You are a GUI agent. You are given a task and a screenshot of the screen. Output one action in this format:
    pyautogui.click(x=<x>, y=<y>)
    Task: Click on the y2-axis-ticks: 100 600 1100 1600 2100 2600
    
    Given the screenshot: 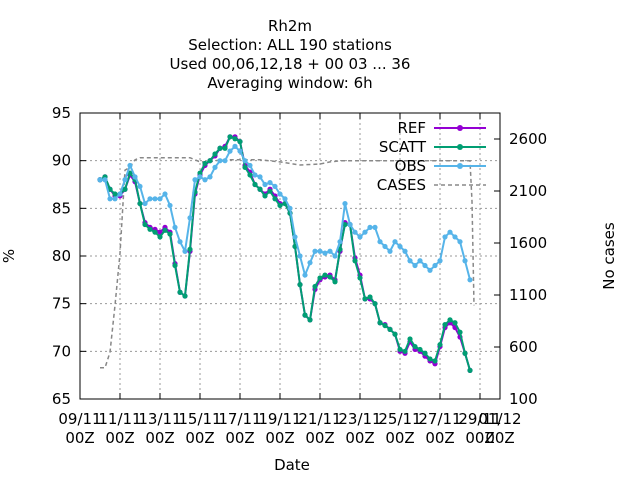 What is the action you would take?
    pyautogui.click(x=520, y=269)
    